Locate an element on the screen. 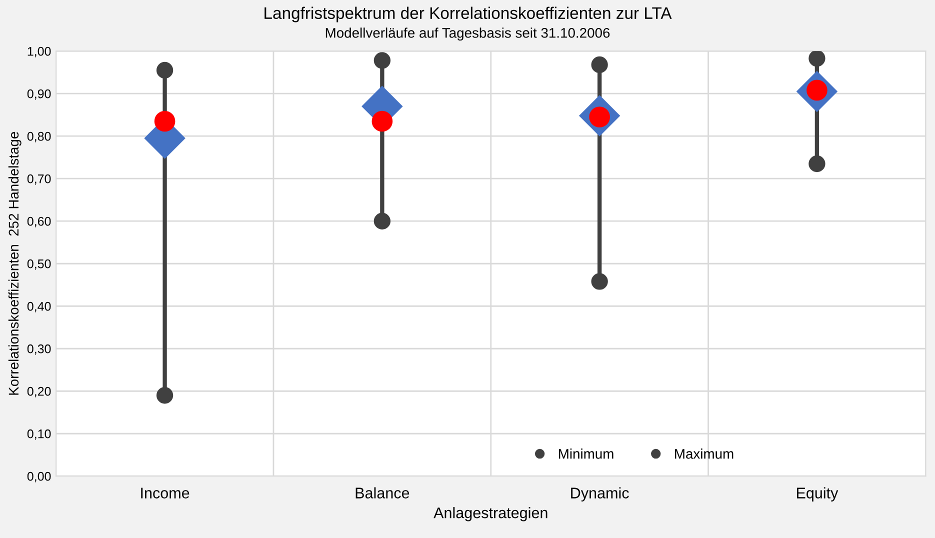 The height and width of the screenshot is (538, 935). y-tick-label: 0,20 is located at coordinates (39, 392).